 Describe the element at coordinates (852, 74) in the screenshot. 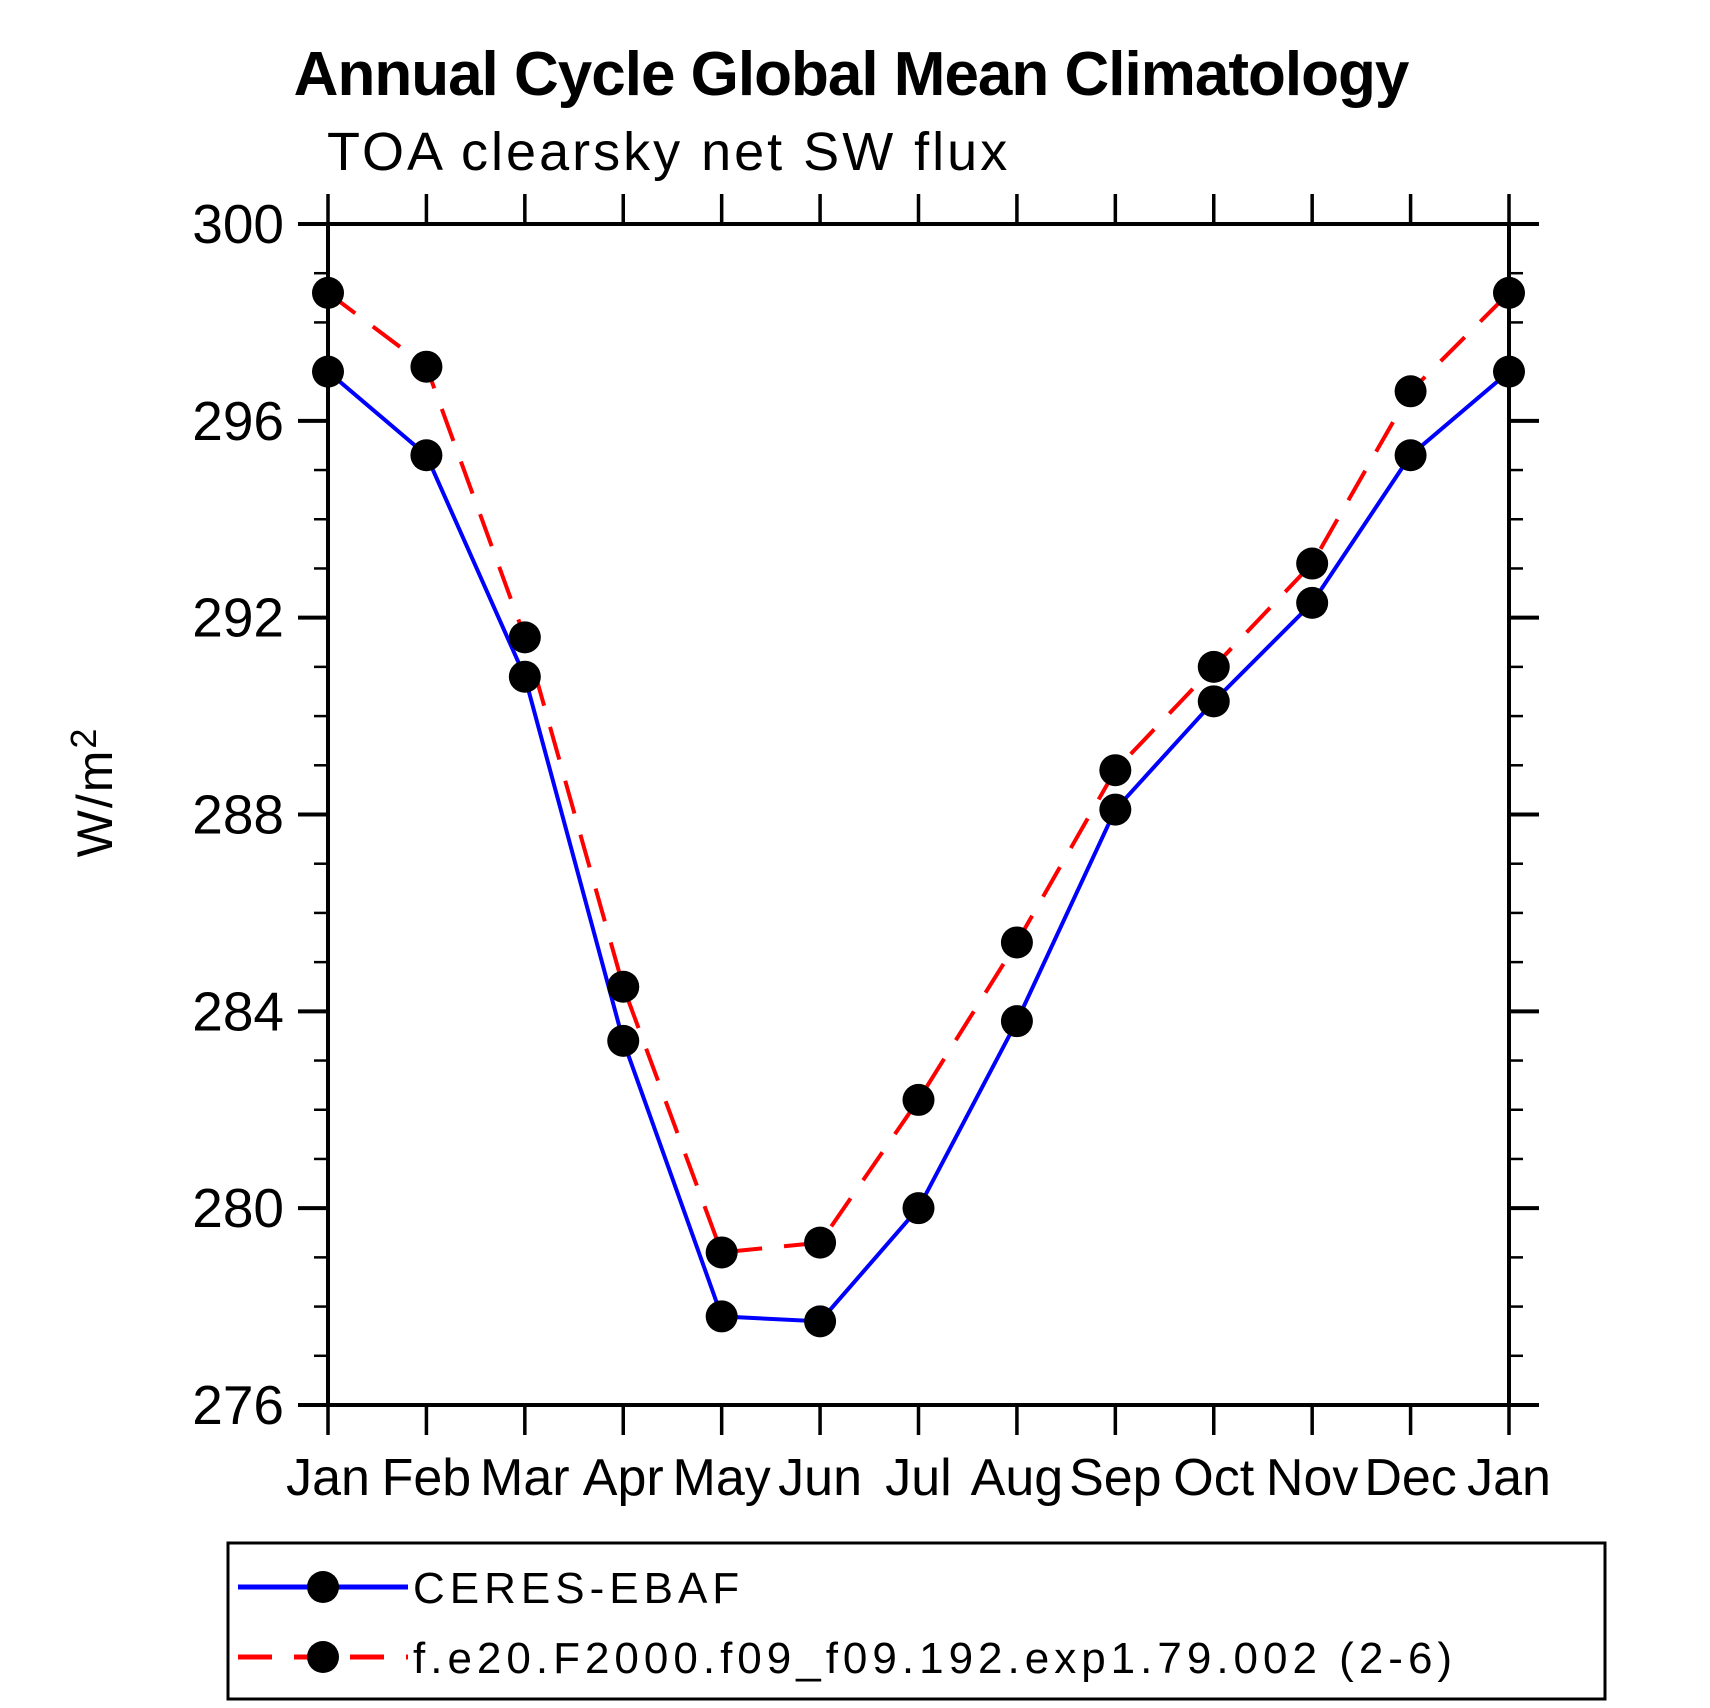

I see `page-title: Annual Cycle Global Mean Climatology` at that location.